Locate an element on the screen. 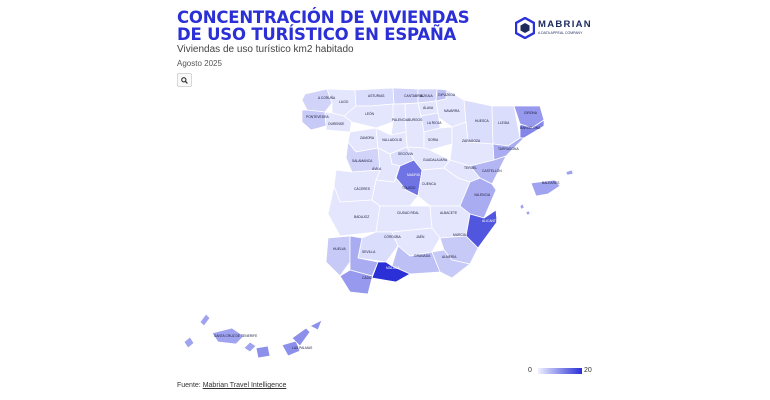 The image size is (770, 400). hexagon-logo-icon is located at coordinates (525, 28).